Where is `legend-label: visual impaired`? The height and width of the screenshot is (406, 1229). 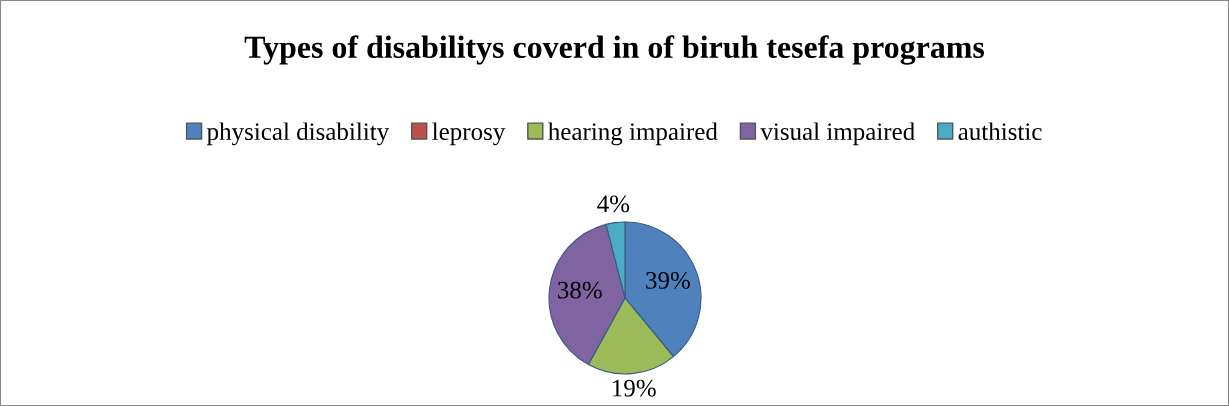
legend-label: visual impaired is located at coordinates (837, 134).